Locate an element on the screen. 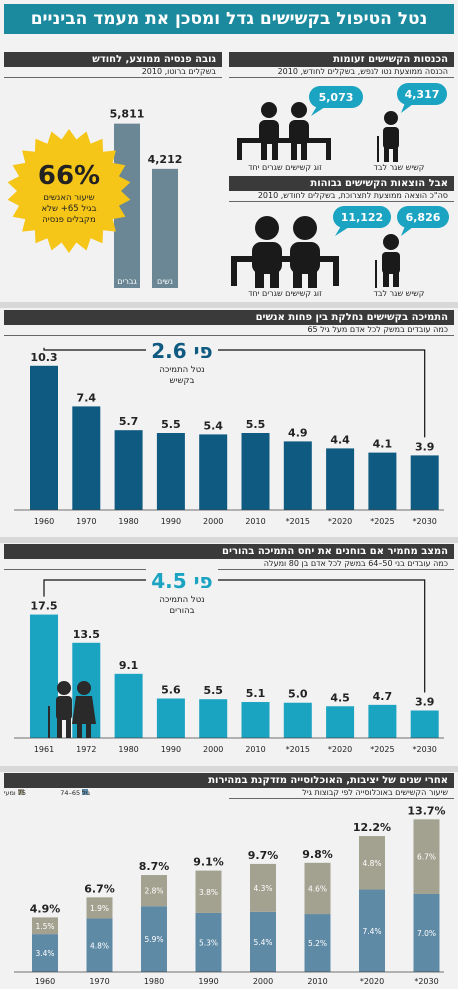 The width and height of the screenshot is (458, 989). bar-value-*2015: 4.9 is located at coordinates (298, 432).